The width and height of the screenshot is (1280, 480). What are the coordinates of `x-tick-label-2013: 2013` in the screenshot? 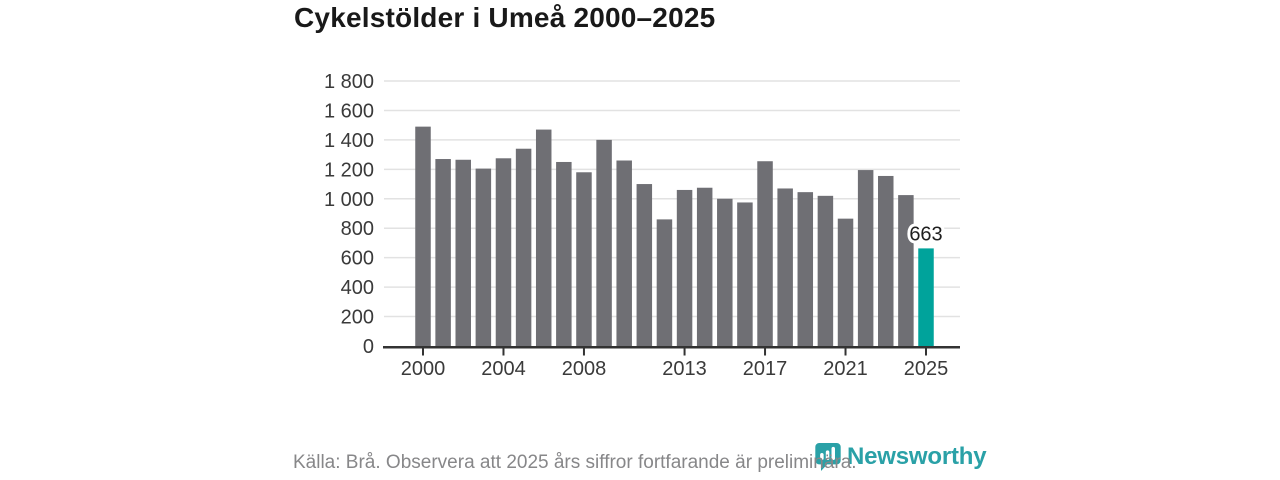 It's located at (684, 369).